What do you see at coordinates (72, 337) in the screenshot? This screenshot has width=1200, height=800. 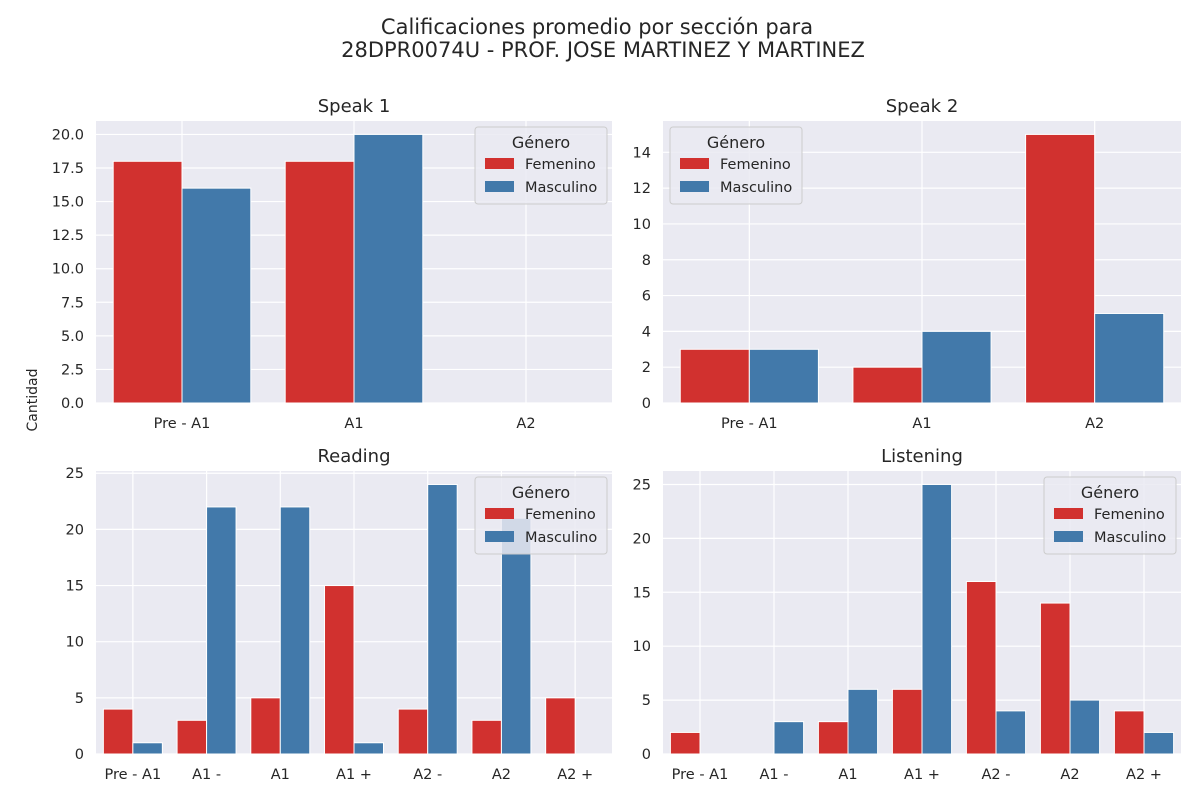 I see `y-tick-label: 5.0` at bounding box center [72, 337].